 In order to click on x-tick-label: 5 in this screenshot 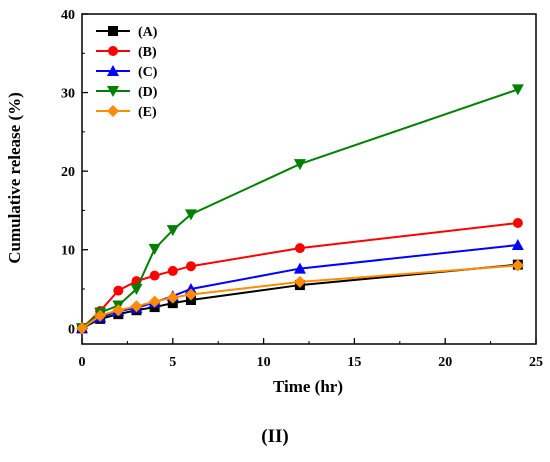, I will do `click(172, 362)`.